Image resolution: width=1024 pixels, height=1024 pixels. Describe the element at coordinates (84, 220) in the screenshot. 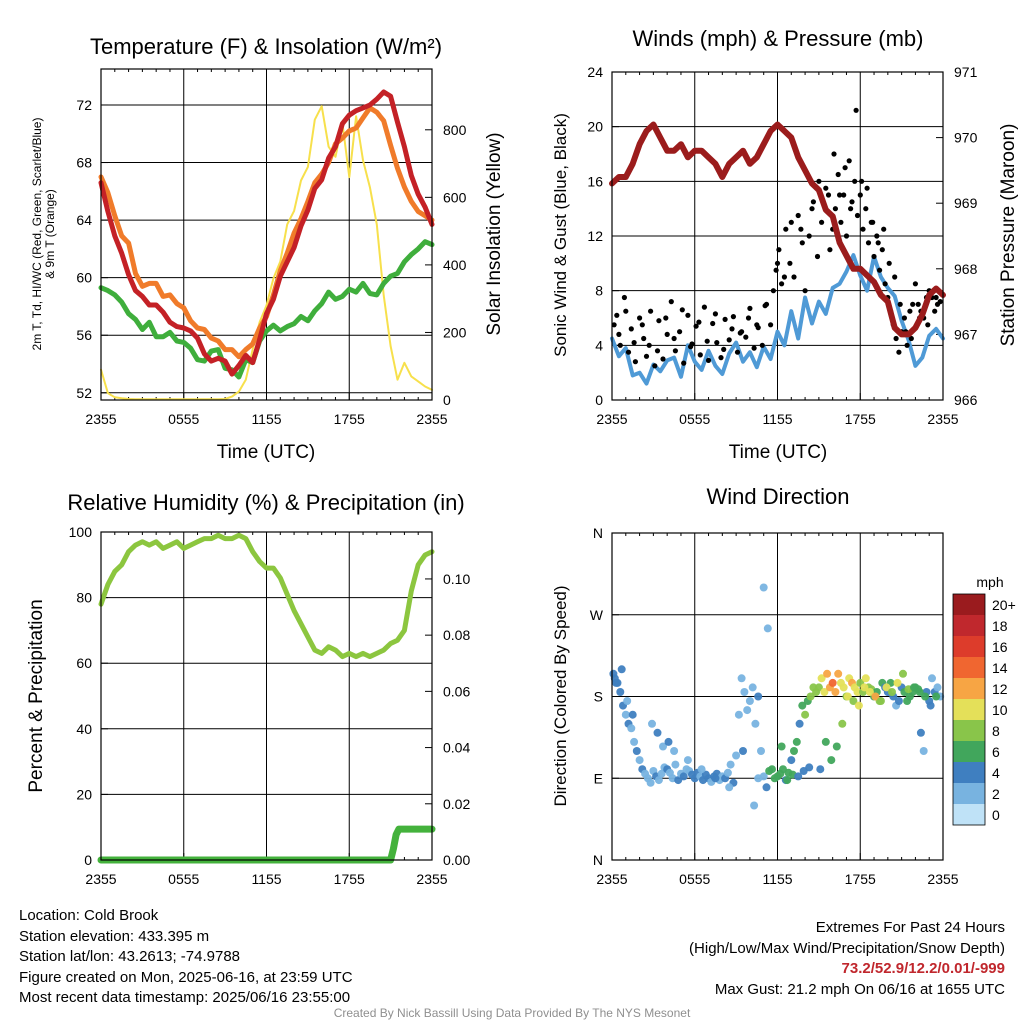

I see `y-tick-label: 64` at that location.